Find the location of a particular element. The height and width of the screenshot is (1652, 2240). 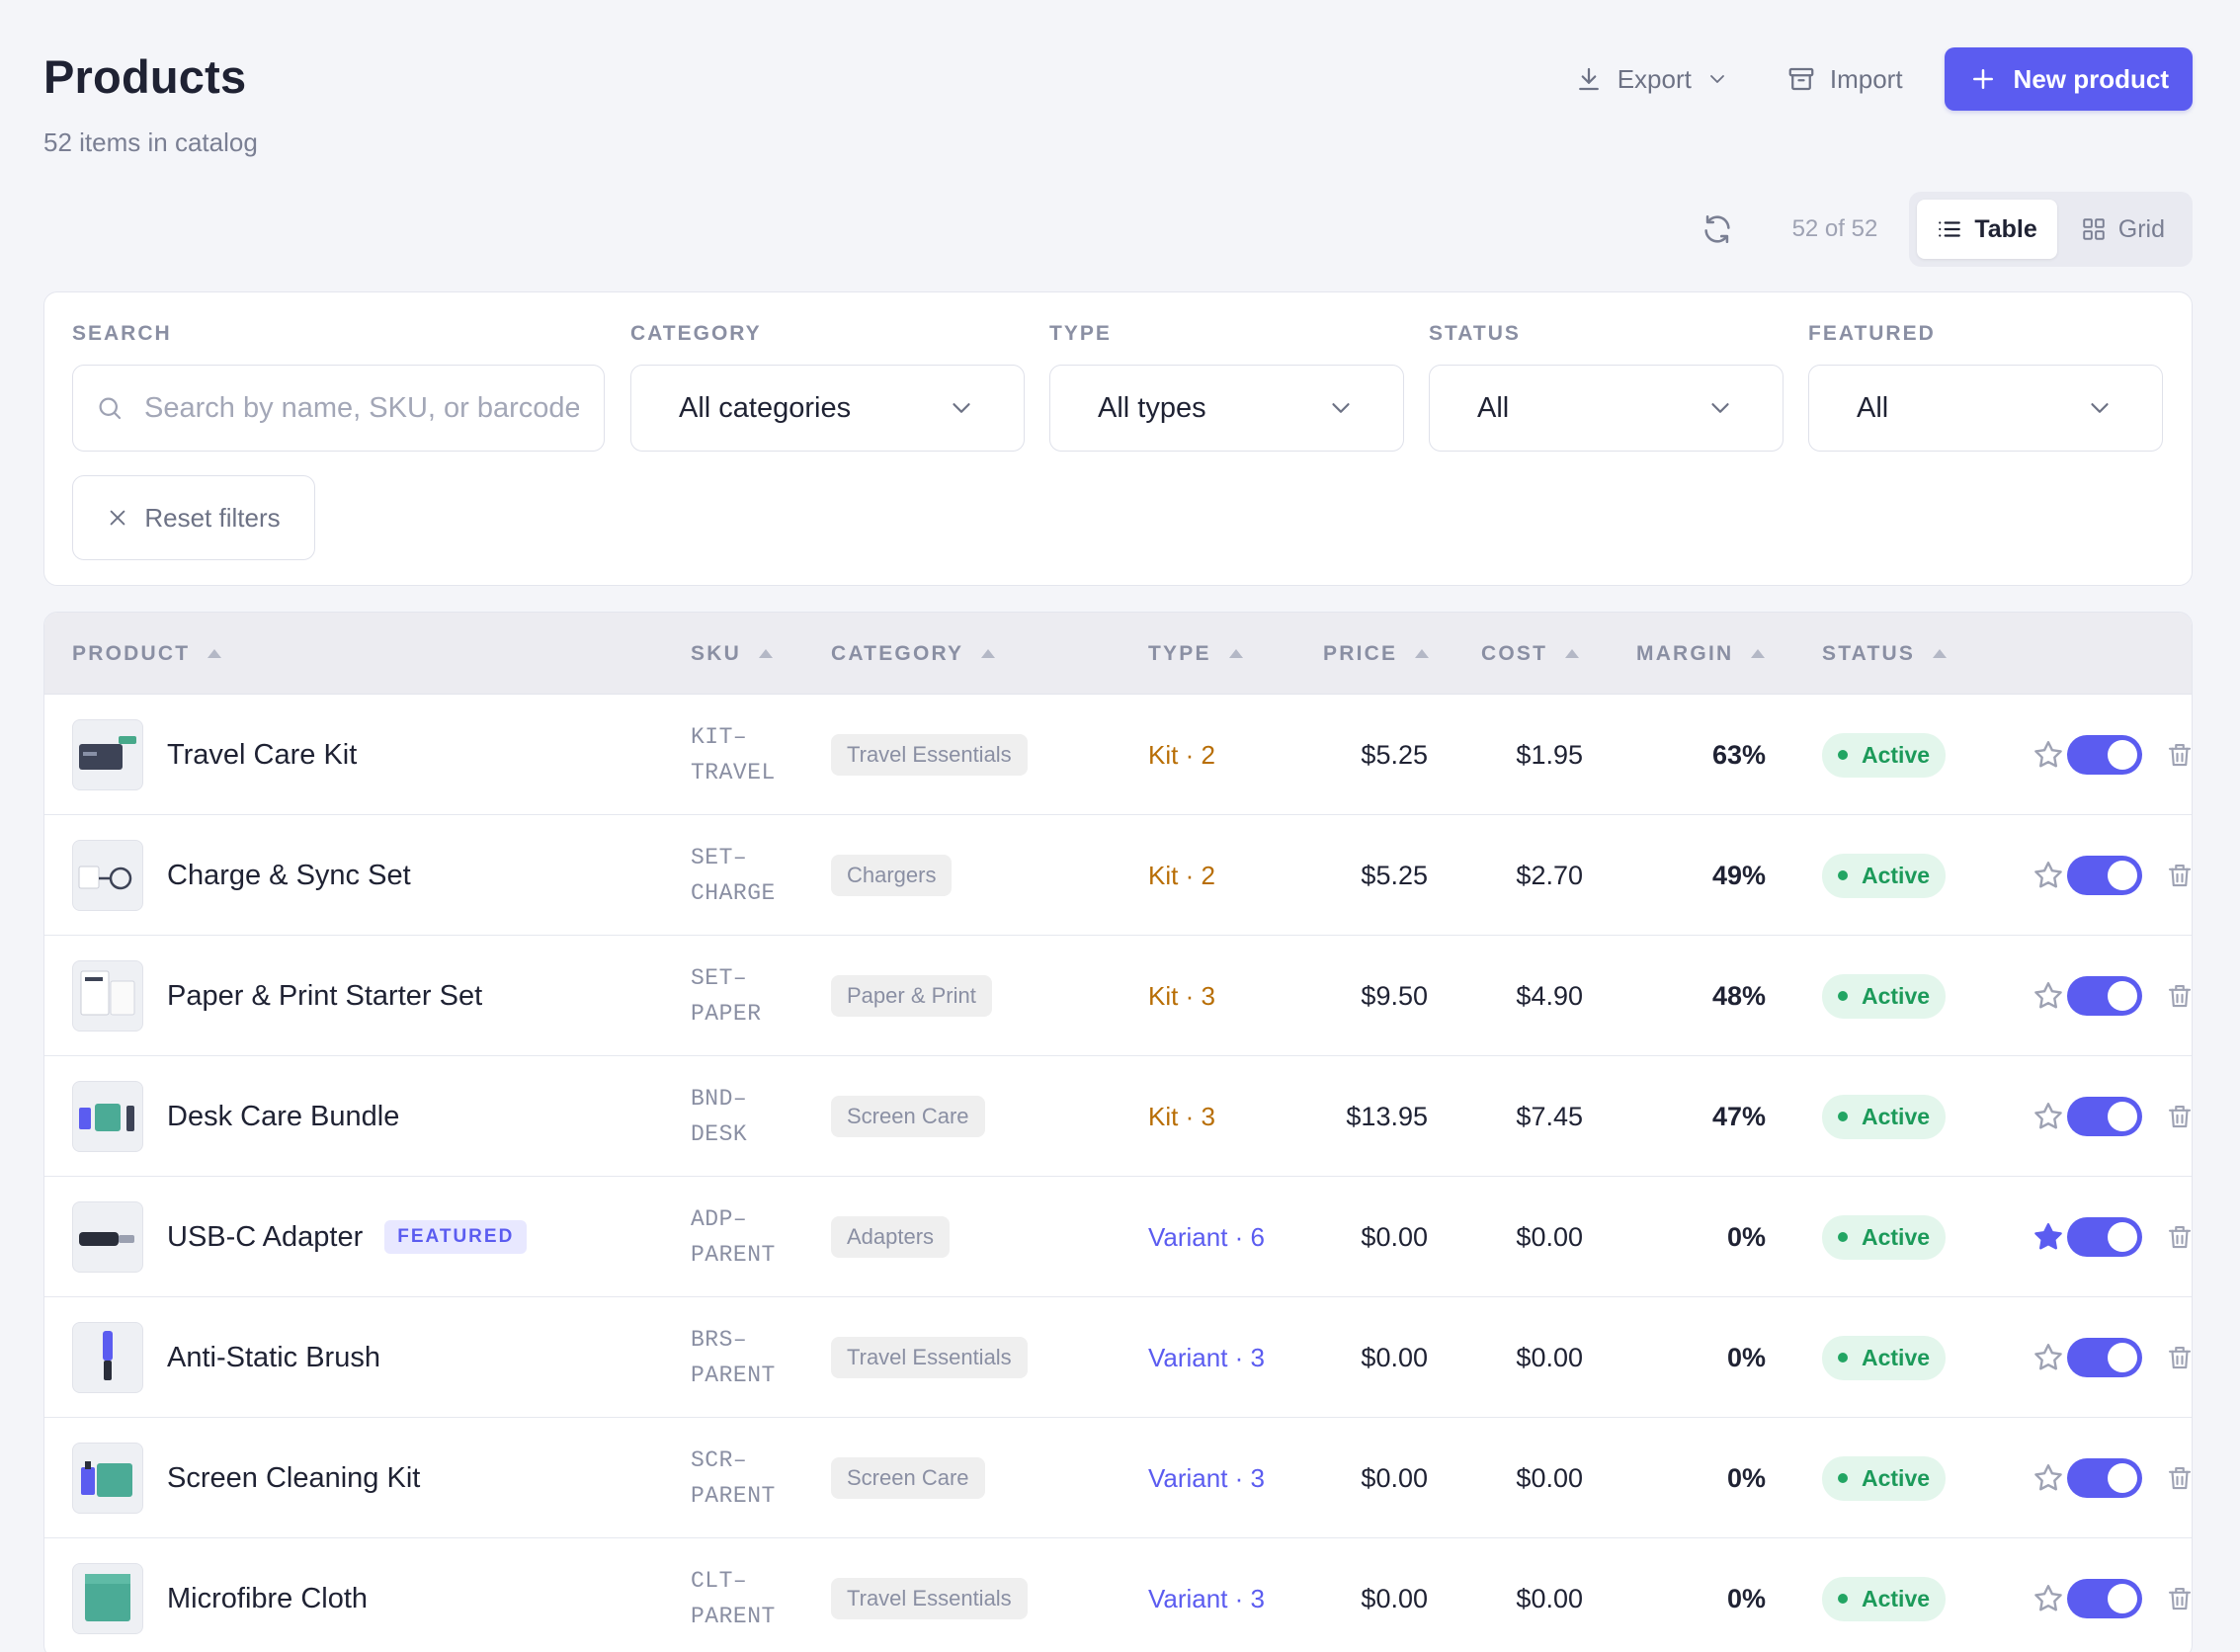

column-header-category: CATEGORY is located at coordinates (913, 654).